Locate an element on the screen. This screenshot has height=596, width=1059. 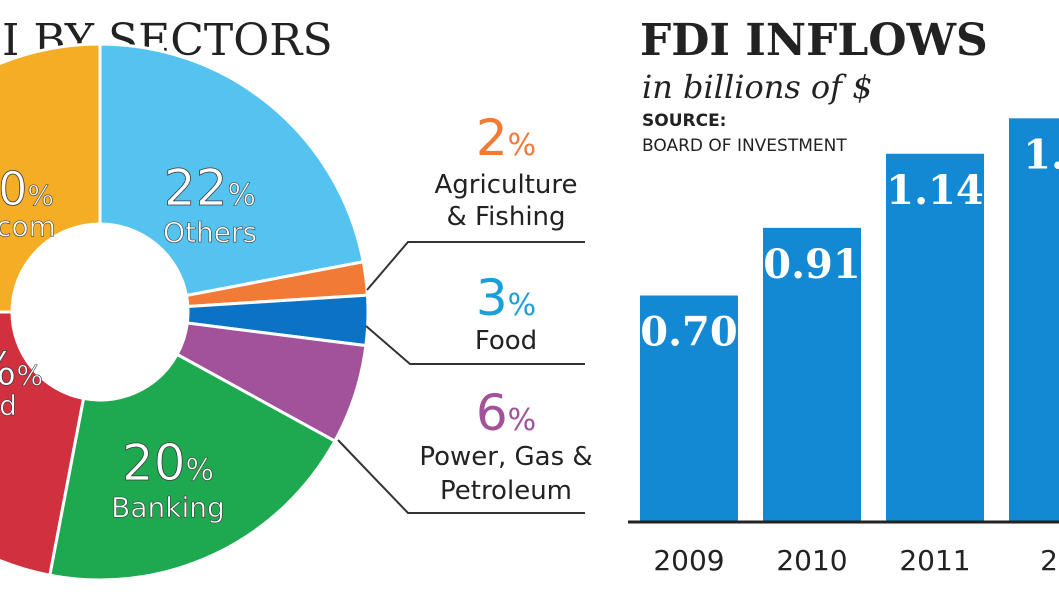
bar-2010 is located at coordinates (812, 374).